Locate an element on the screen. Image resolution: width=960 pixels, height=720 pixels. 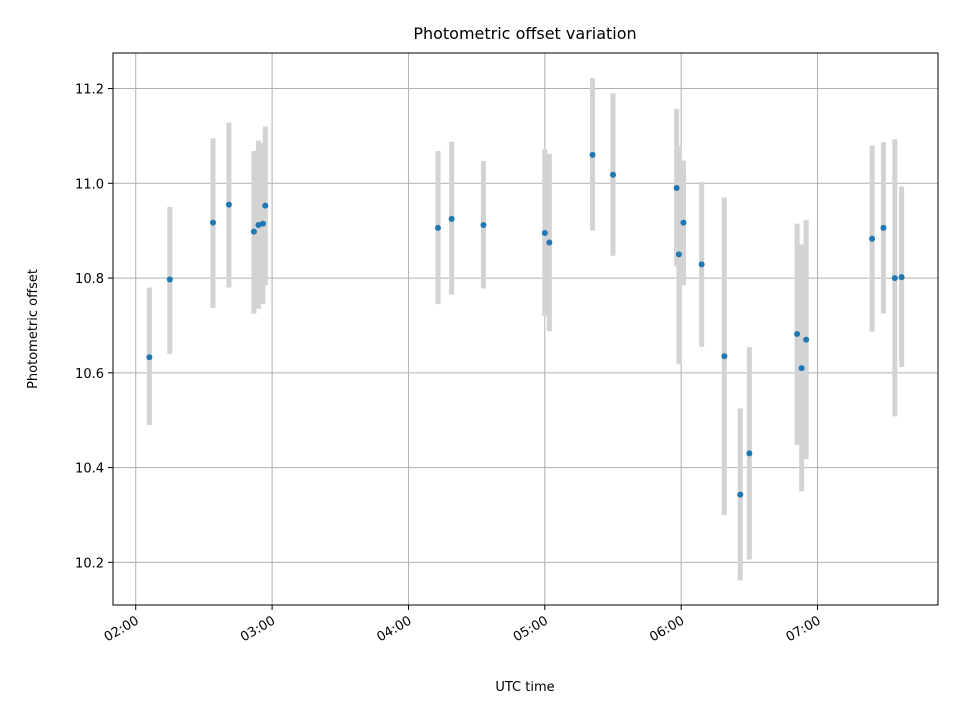
x-axis-label: UTC time is located at coordinates (524, 687).